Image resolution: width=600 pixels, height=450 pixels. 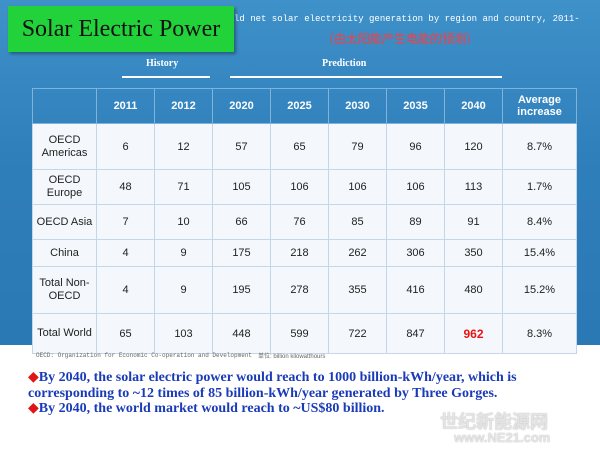 I want to click on table-cell: 262, so click(x=357, y=253).